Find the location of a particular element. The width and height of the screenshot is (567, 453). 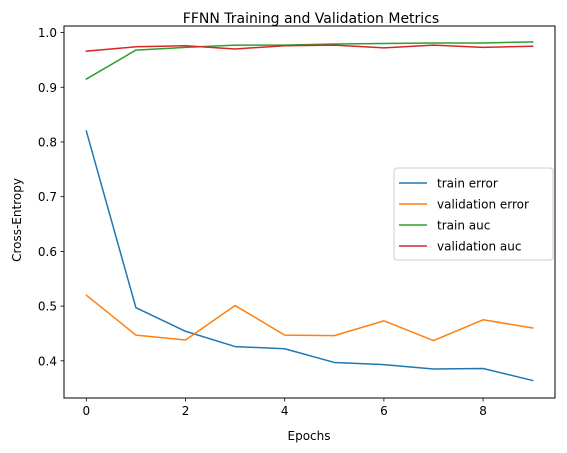

x-tick-label: 8 is located at coordinates (483, 411).